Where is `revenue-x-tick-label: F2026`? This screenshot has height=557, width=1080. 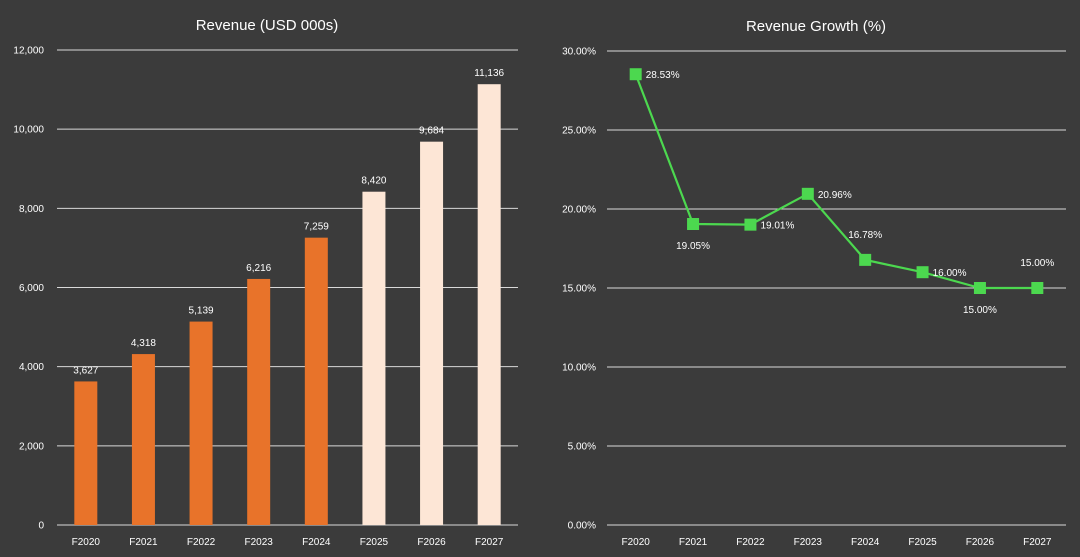
revenue-x-tick-label: F2026 is located at coordinates (431, 542).